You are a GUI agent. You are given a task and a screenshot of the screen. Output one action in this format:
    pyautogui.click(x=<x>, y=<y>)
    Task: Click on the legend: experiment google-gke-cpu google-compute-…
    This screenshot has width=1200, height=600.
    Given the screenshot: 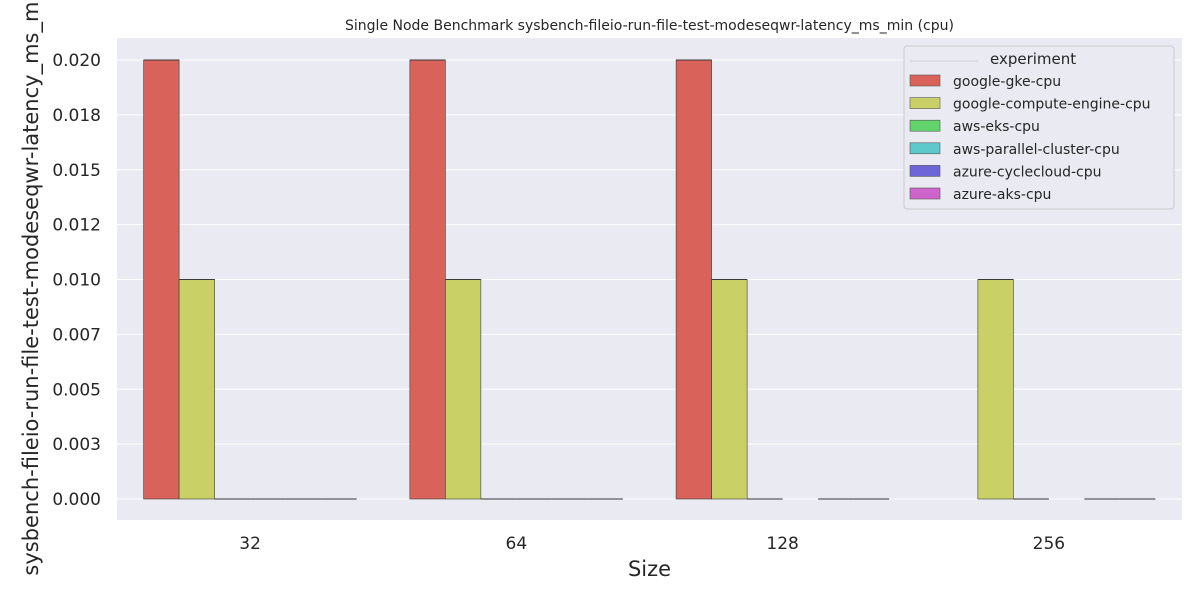 What is the action you would take?
    pyautogui.click(x=1039, y=127)
    